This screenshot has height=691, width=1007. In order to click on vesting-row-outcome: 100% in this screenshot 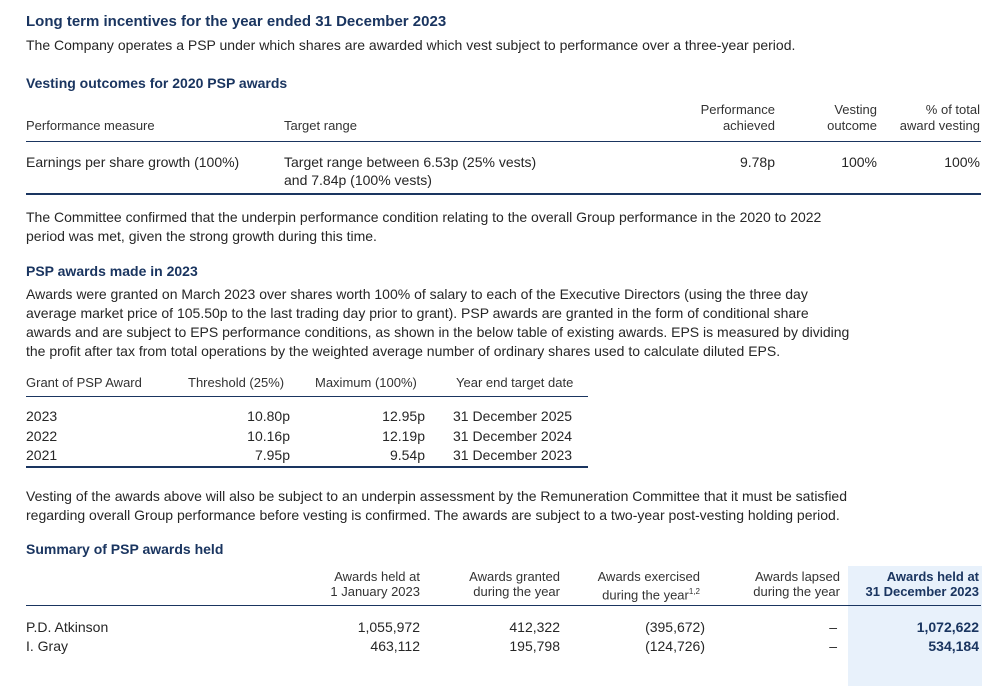, I will do `click(859, 162)`.